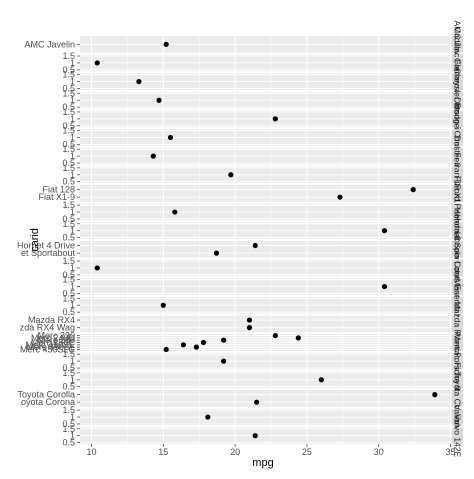 The image size is (474, 479). Describe the element at coordinates (235, 452) in the screenshot. I see `x-tick-label: 20` at that location.